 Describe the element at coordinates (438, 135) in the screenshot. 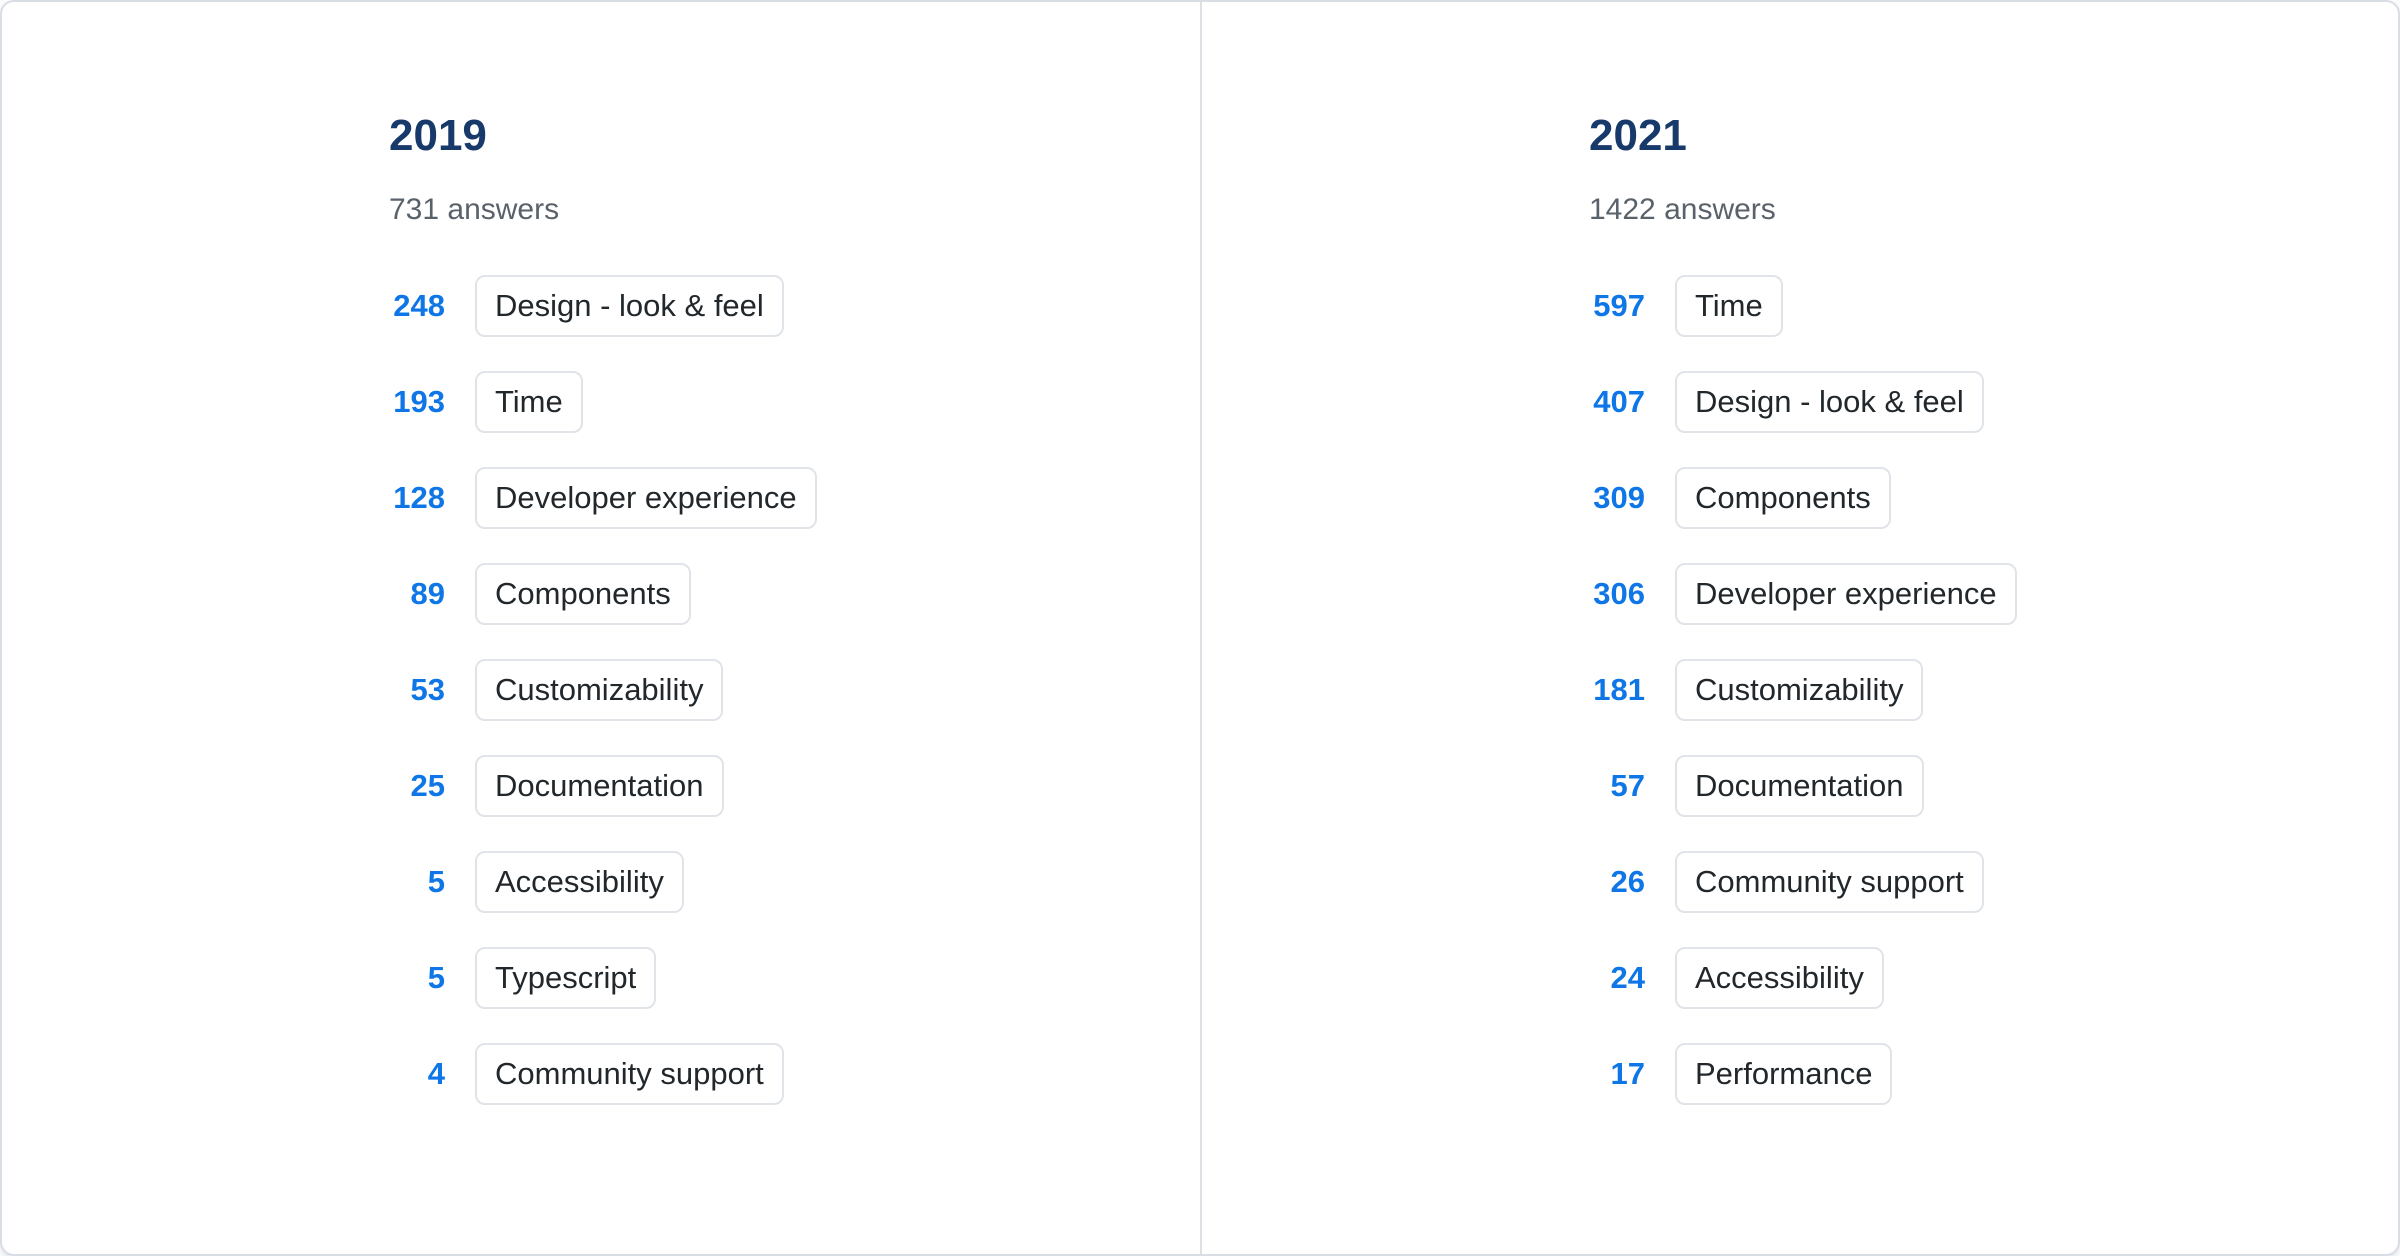

I see `year-heading-2019: 2019` at that location.